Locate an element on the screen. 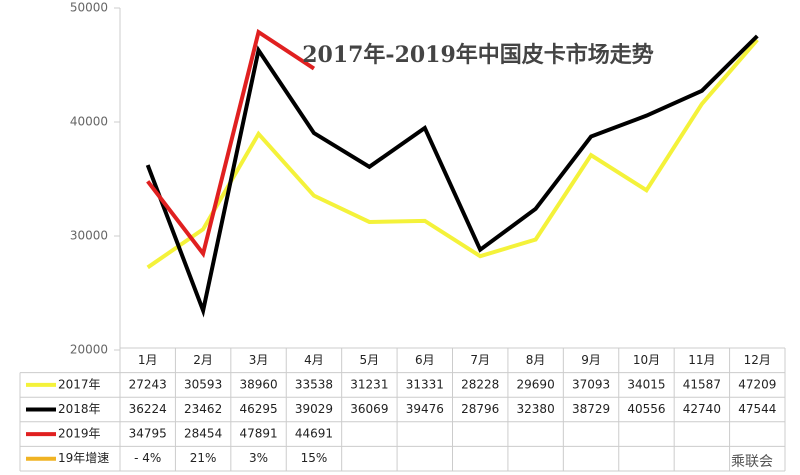 The height and width of the screenshot is (475, 800). y-tick-label: 30000 is located at coordinates (89, 236).